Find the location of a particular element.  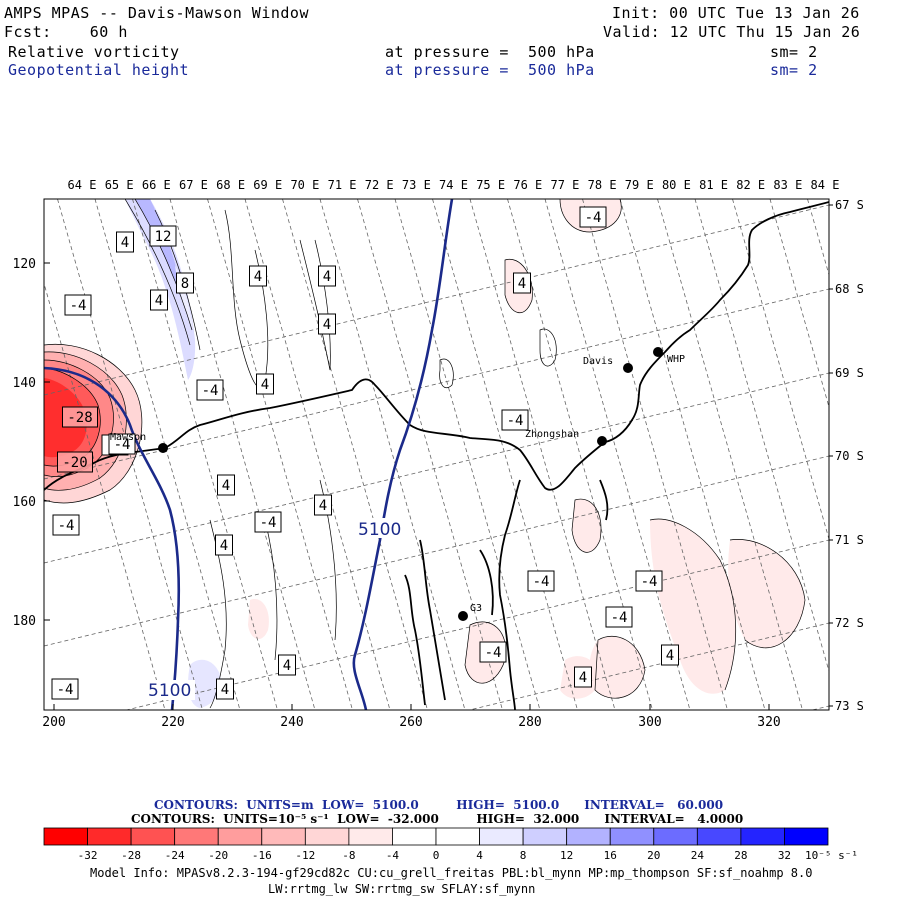

svg-text: -28 is located at coordinates (79, 418).